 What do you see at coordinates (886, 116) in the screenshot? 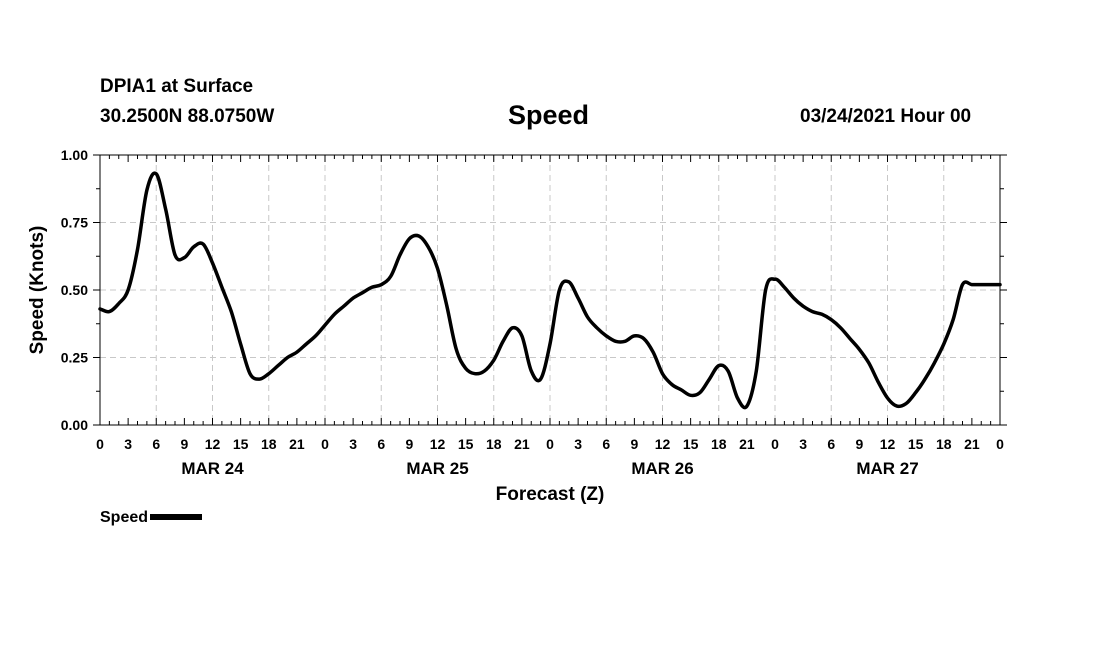
I see `forecast-datetime: 03/24/2021 Hour 00` at bounding box center [886, 116].